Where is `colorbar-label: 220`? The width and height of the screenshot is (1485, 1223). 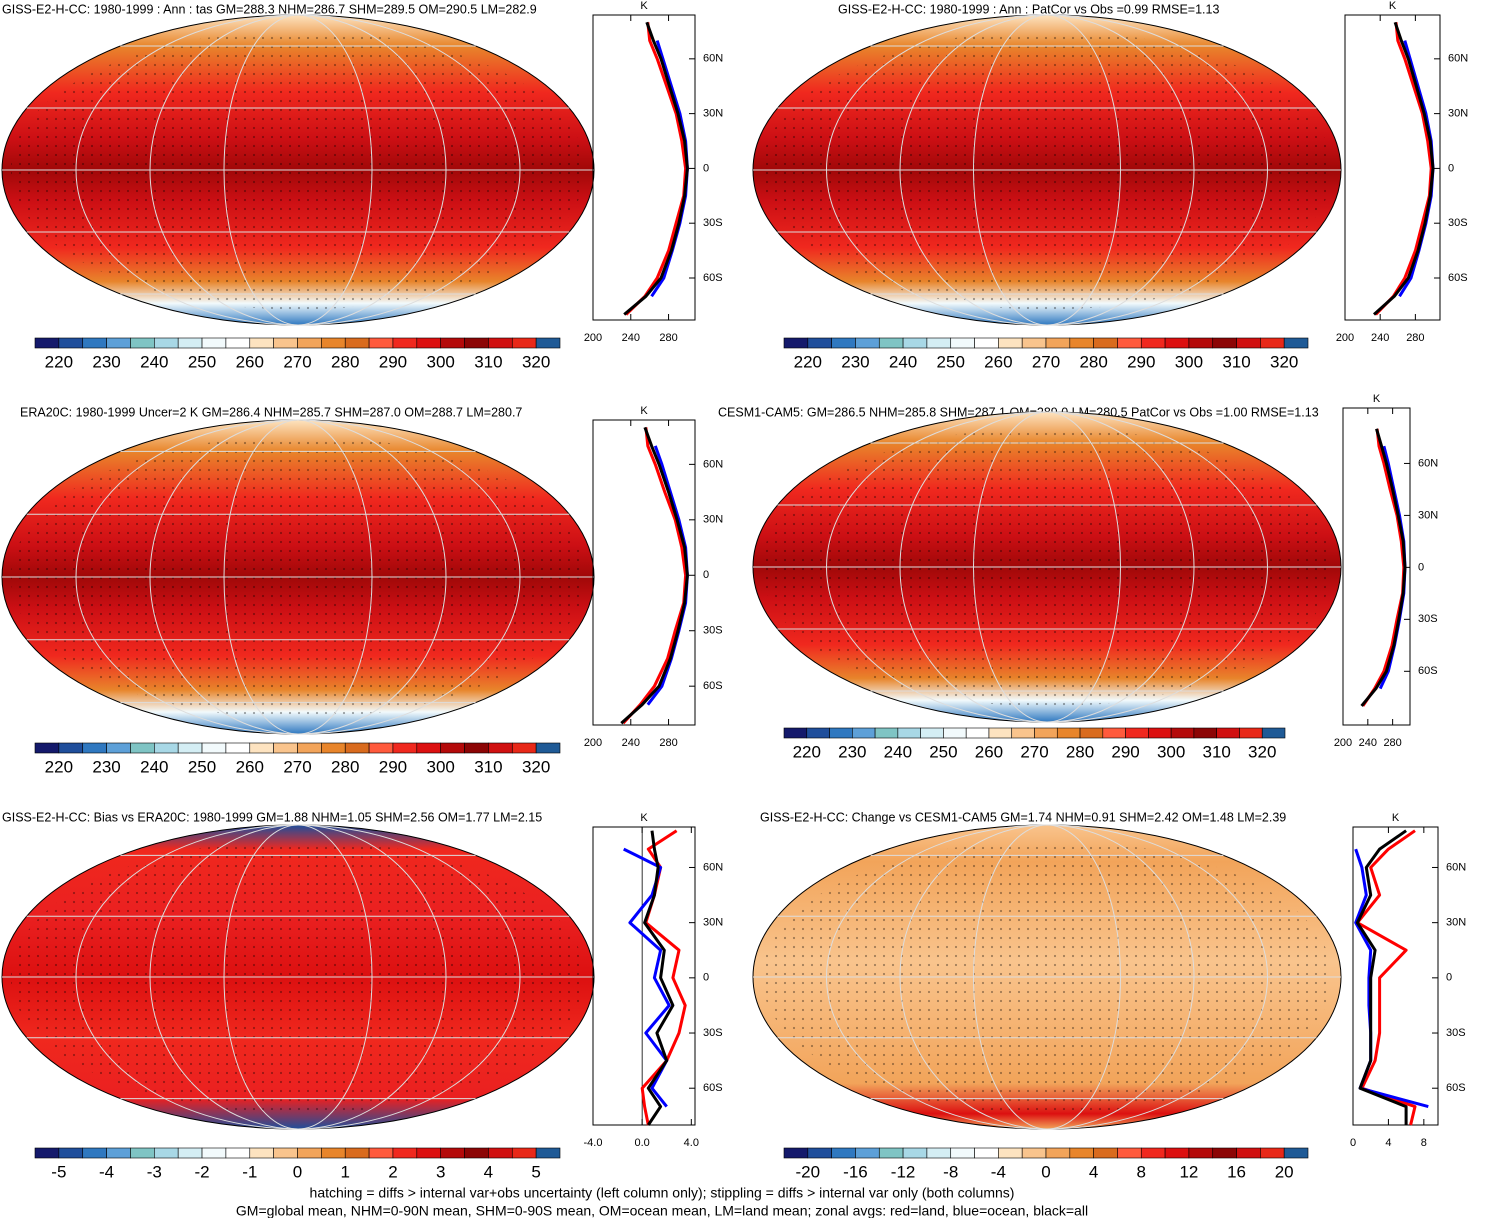
colorbar-label: 220 is located at coordinates (59, 766).